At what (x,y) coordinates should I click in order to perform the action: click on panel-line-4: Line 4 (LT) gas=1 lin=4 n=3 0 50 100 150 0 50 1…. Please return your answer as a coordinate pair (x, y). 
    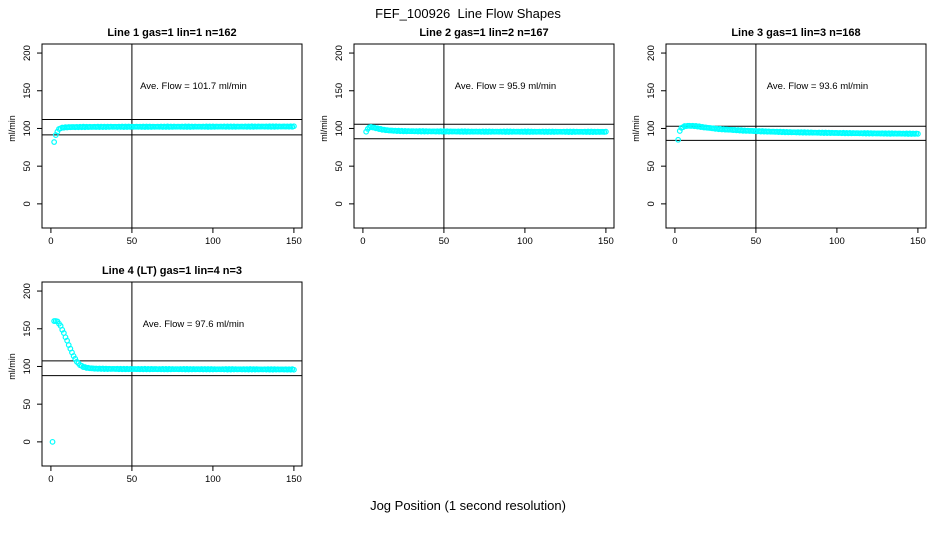
    Looking at the image, I should click on (156, 381).